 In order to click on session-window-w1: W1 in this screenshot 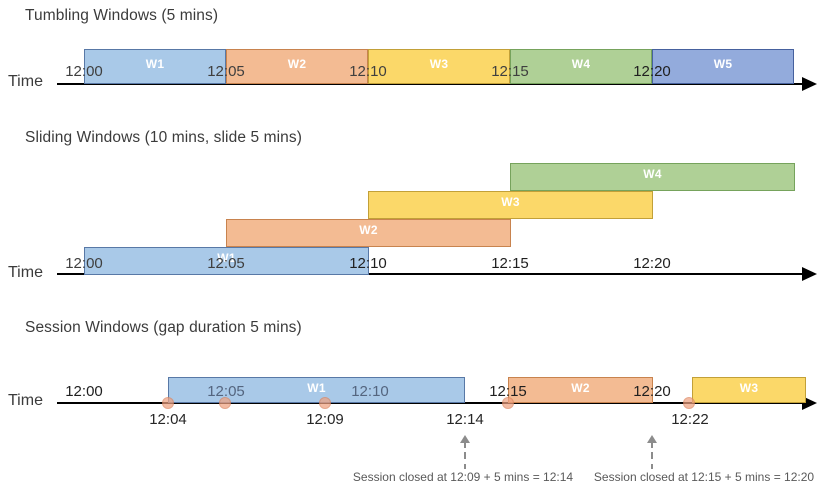, I will do `click(316, 390)`.